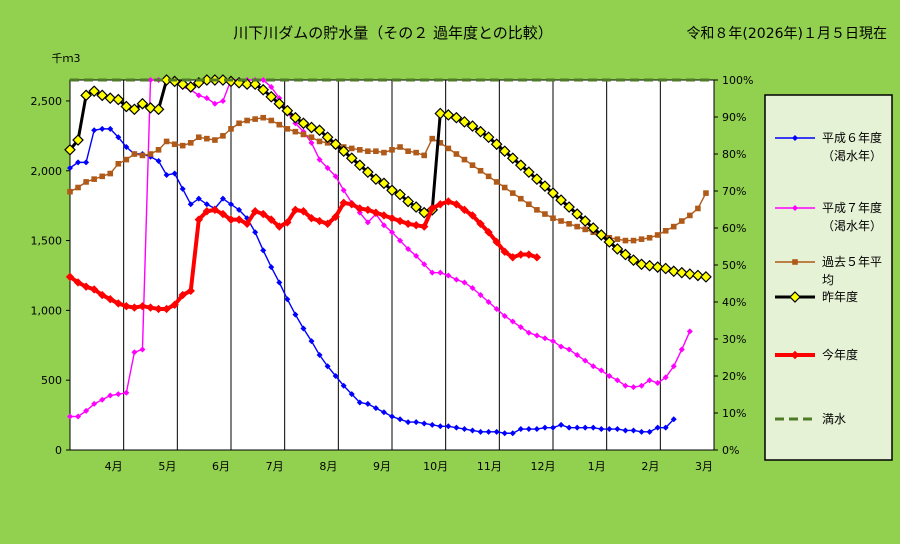 The height and width of the screenshot is (544, 900). What do you see at coordinates (704, 466) in the screenshot?
I see `x-tick-label: 3月` at bounding box center [704, 466].